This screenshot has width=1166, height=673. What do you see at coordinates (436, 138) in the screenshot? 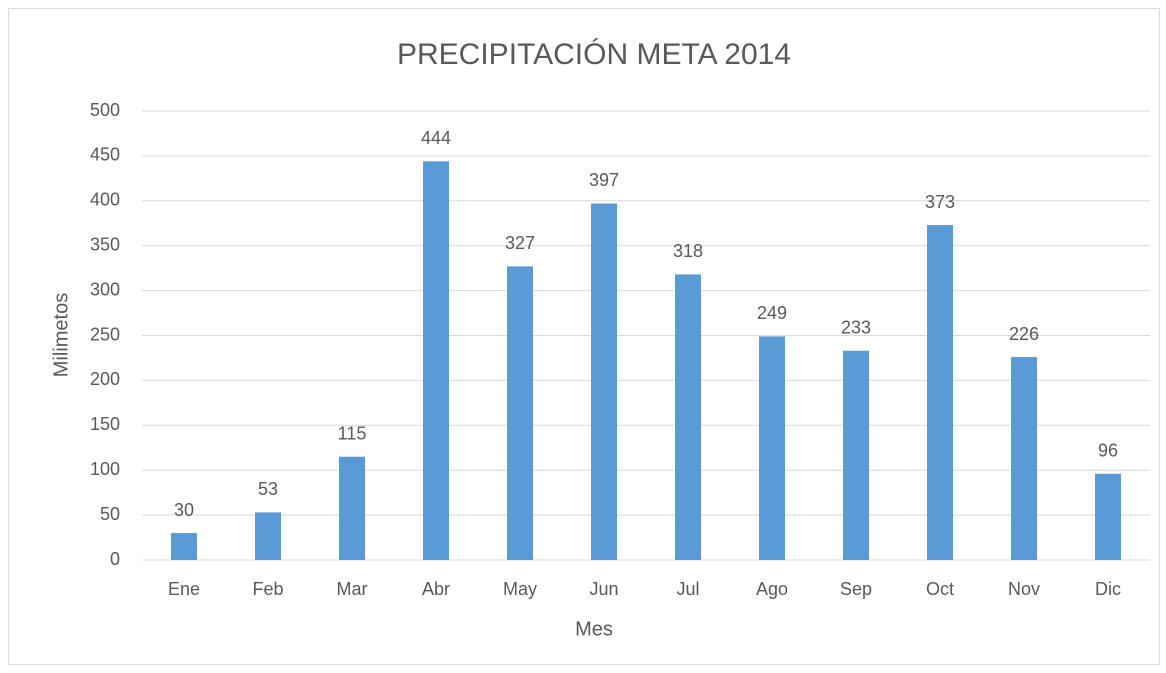
I see `data-label: 444` at bounding box center [436, 138].